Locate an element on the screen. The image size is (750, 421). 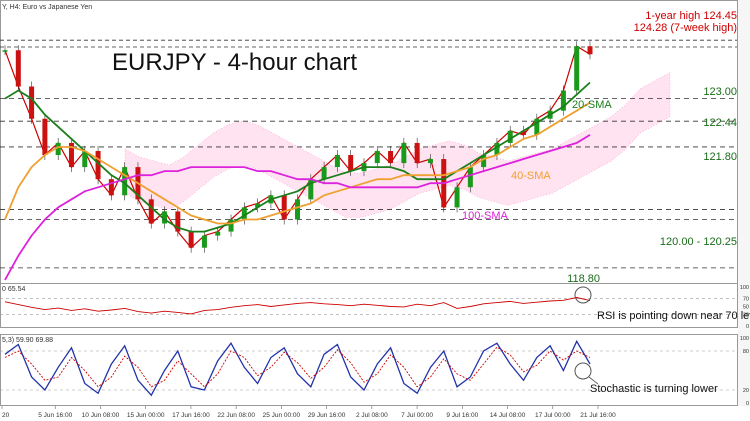
series-stochastic-d is located at coordinates (297, 367).